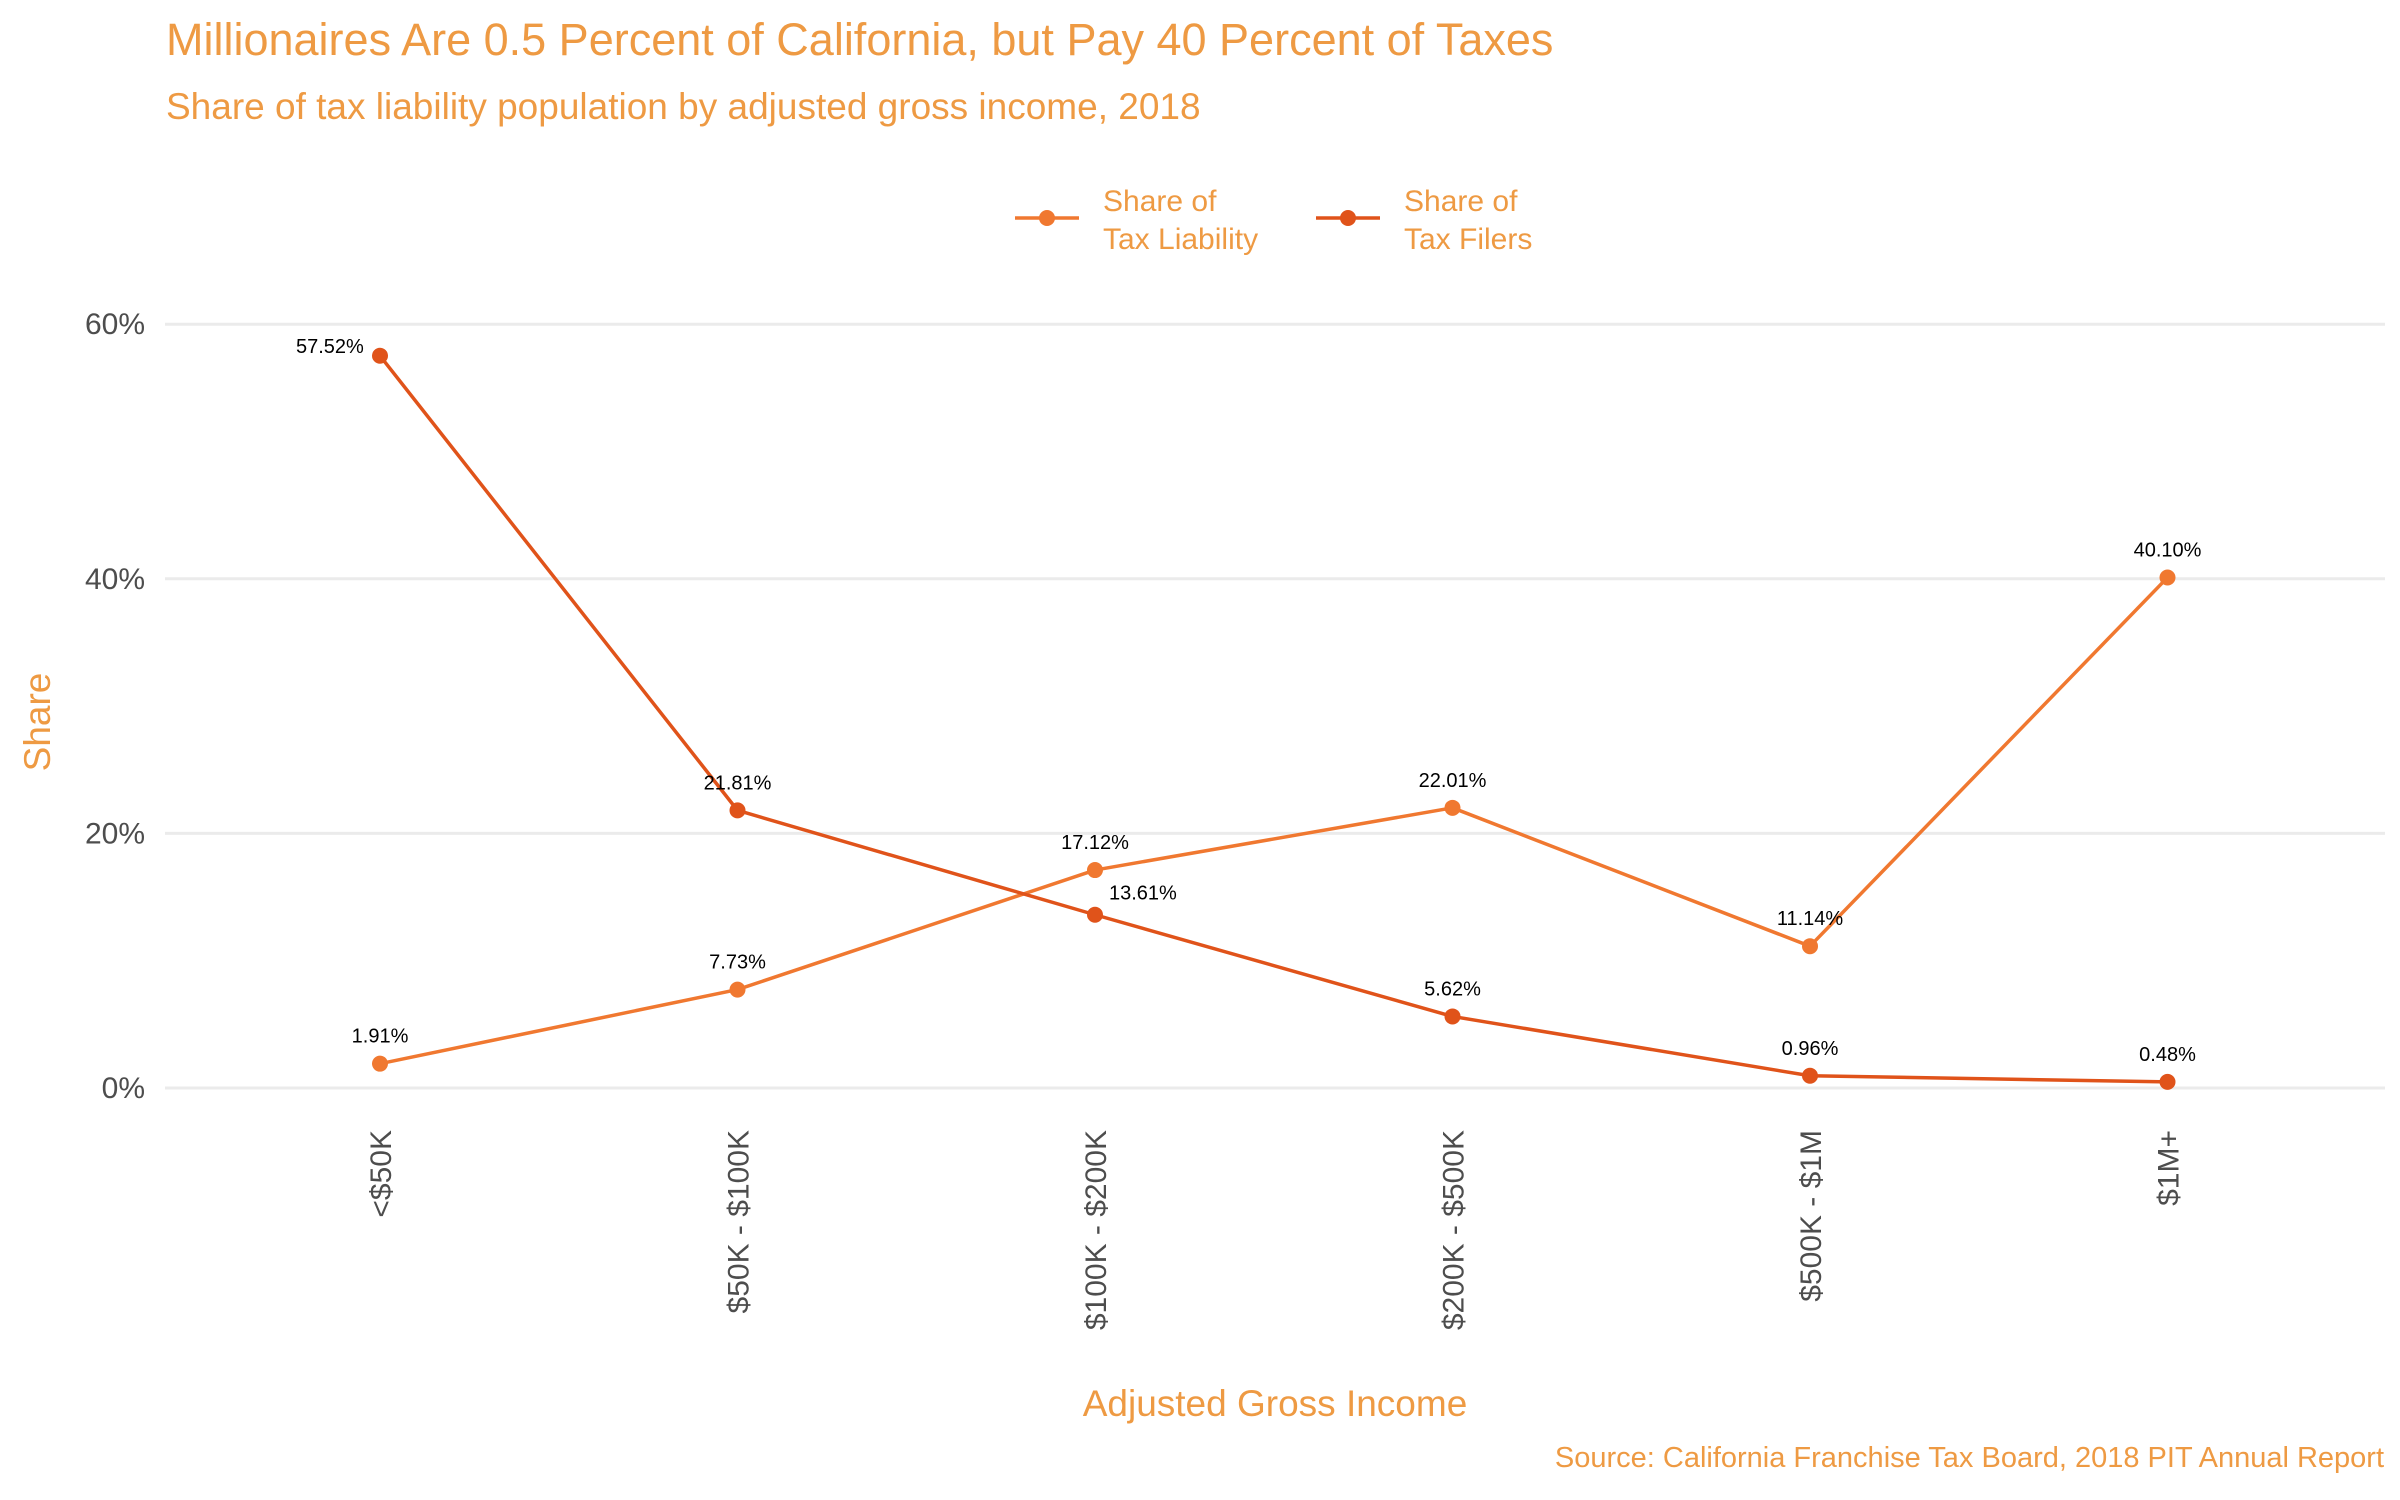  What do you see at coordinates (2169, 1168) in the screenshot?
I see `x-tick-label: $1M+` at bounding box center [2169, 1168].